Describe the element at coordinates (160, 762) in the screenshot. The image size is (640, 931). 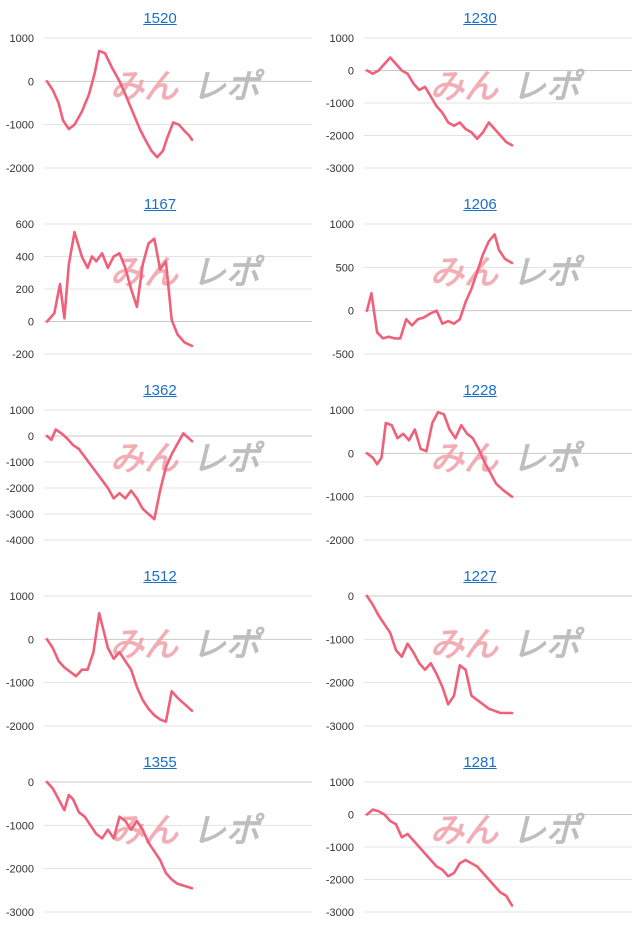
I see `chart-title-link: 1355` at that location.